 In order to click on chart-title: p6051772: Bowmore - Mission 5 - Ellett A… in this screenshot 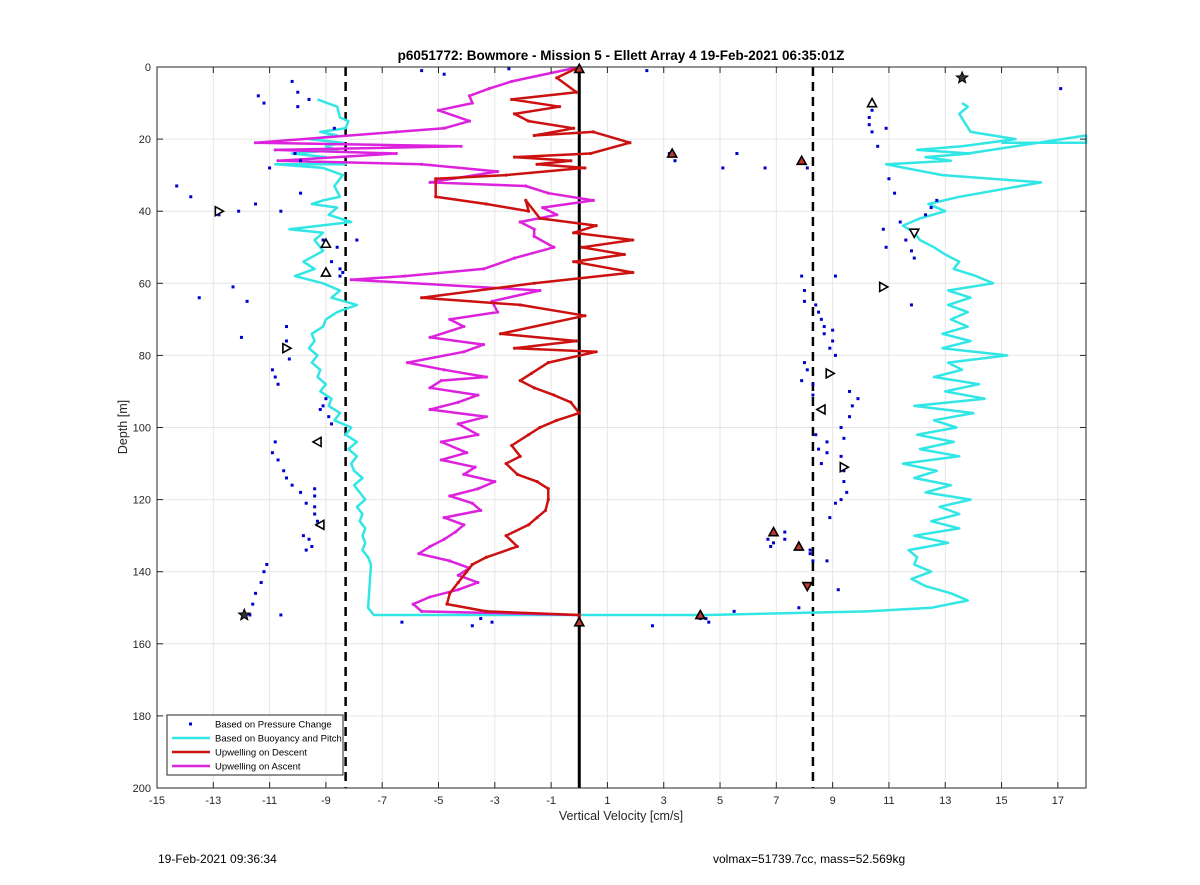, I will do `click(621, 55)`.